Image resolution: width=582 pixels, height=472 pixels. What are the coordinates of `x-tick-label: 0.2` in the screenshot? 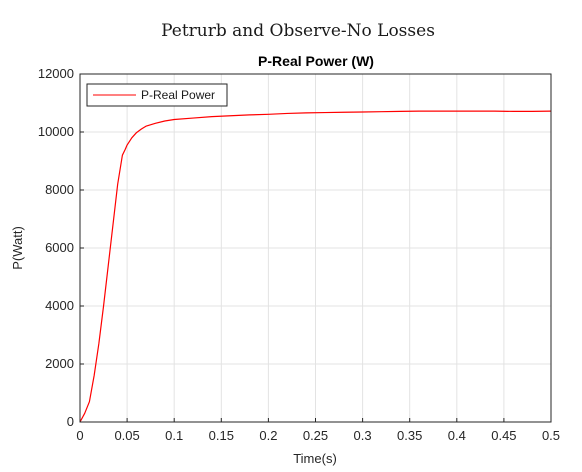 It's located at (268, 435).